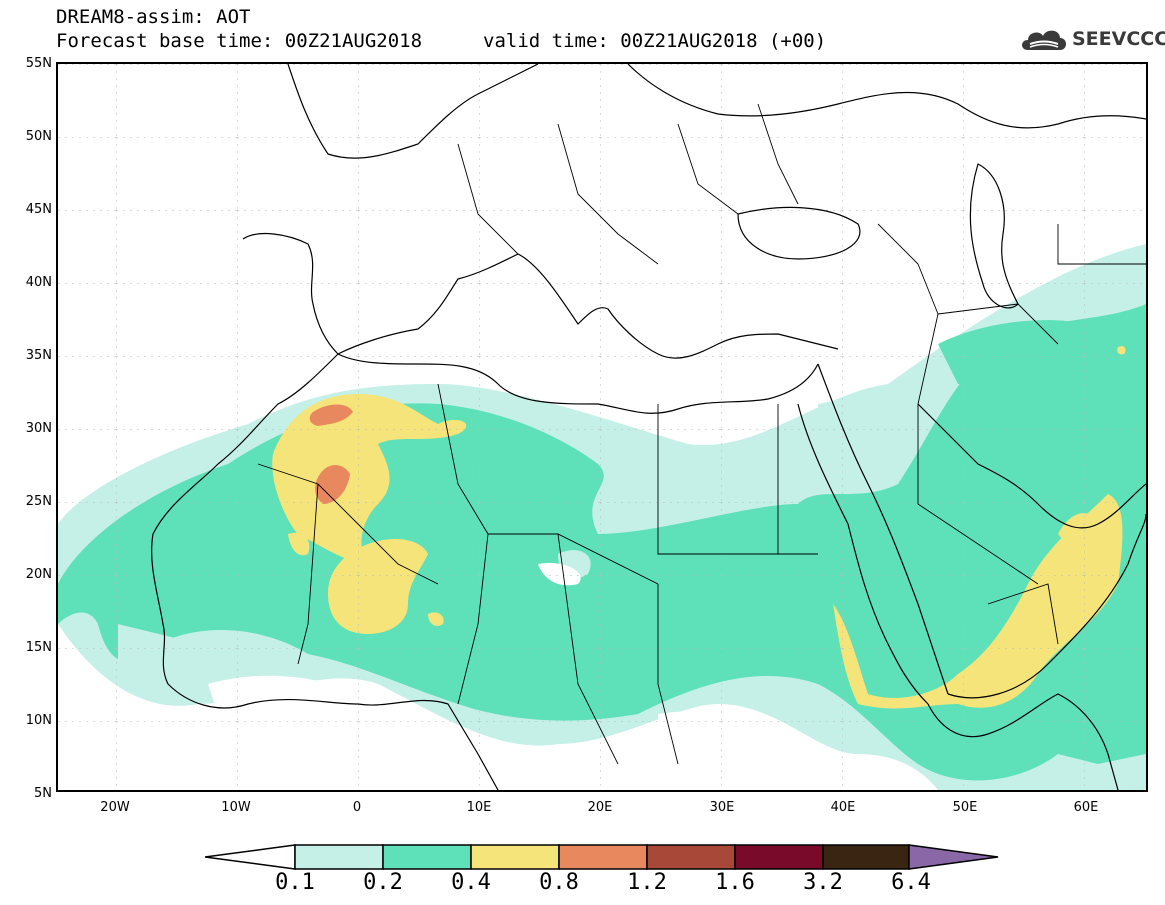 This screenshot has height=905, width=1165. What do you see at coordinates (471, 882) in the screenshot?
I see `colorbar-tick: 0.4` at bounding box center [471, 882].